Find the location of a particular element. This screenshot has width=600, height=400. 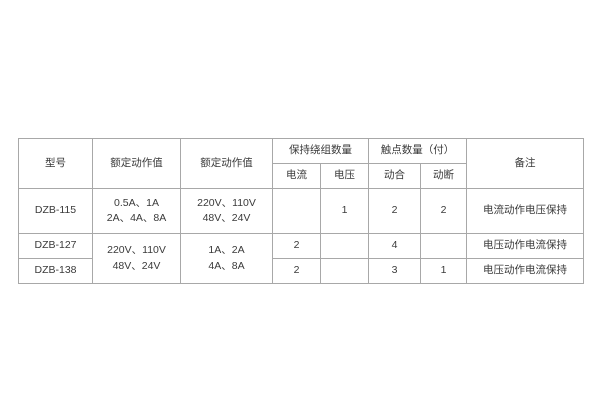

cell-rated-value-2: 1A、2A 4A、8A is located at coordinates (226, 258).